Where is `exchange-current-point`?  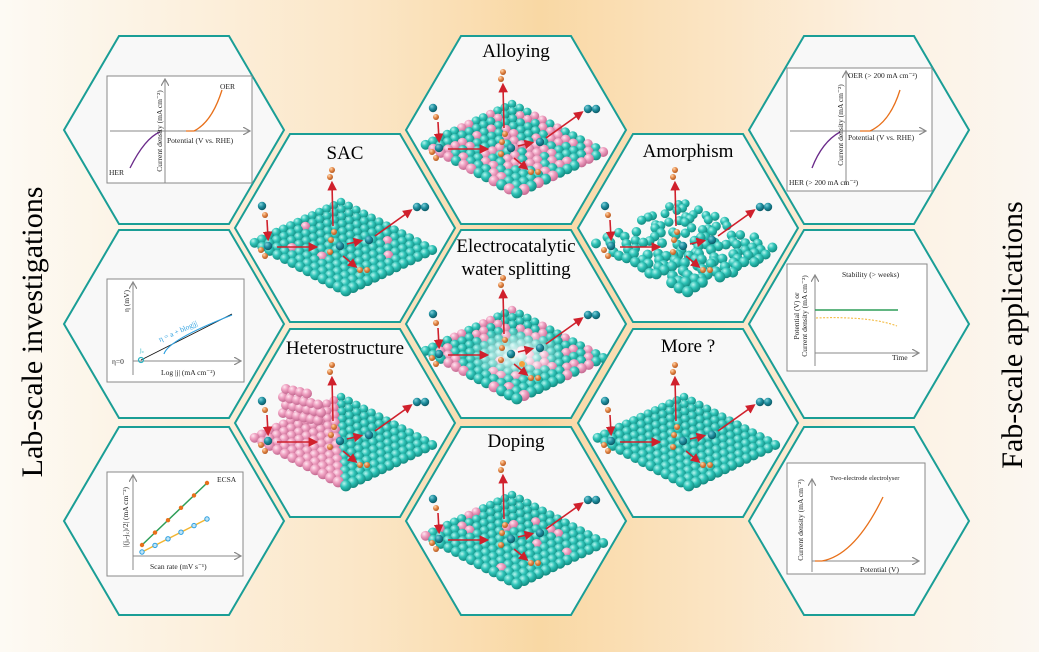
exchange-current-point is located at coordinates (141, 360).